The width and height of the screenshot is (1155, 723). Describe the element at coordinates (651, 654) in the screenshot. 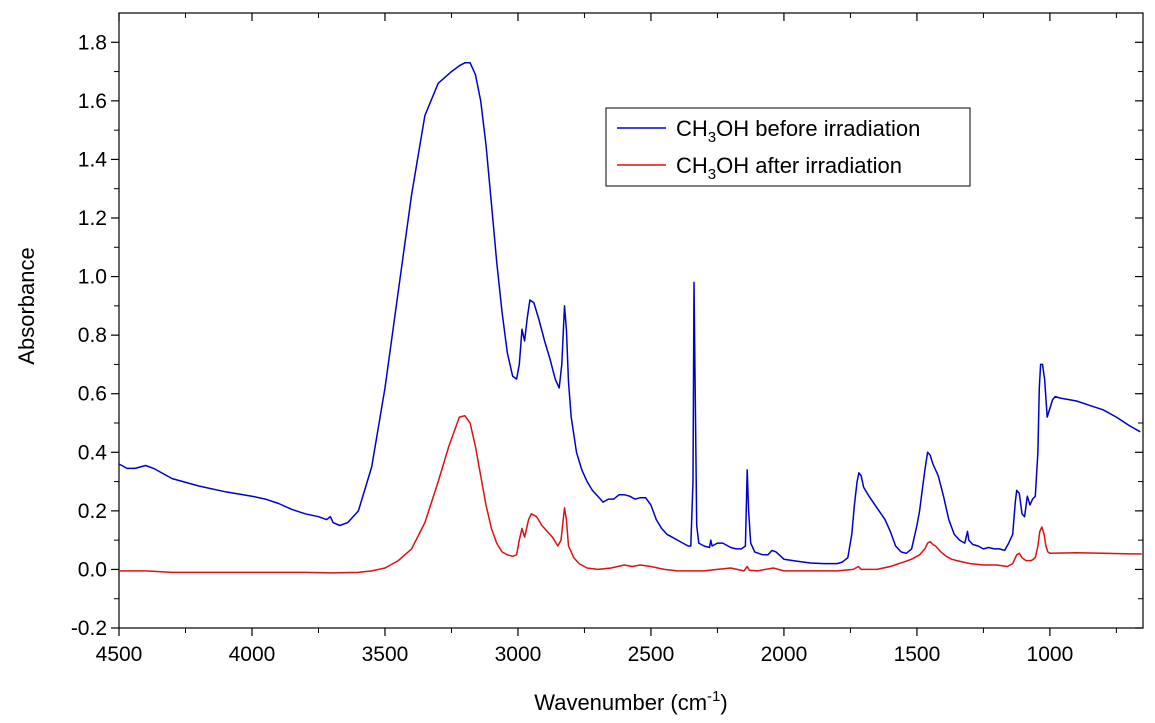

I see `x-tick-label: 2500` at that location.